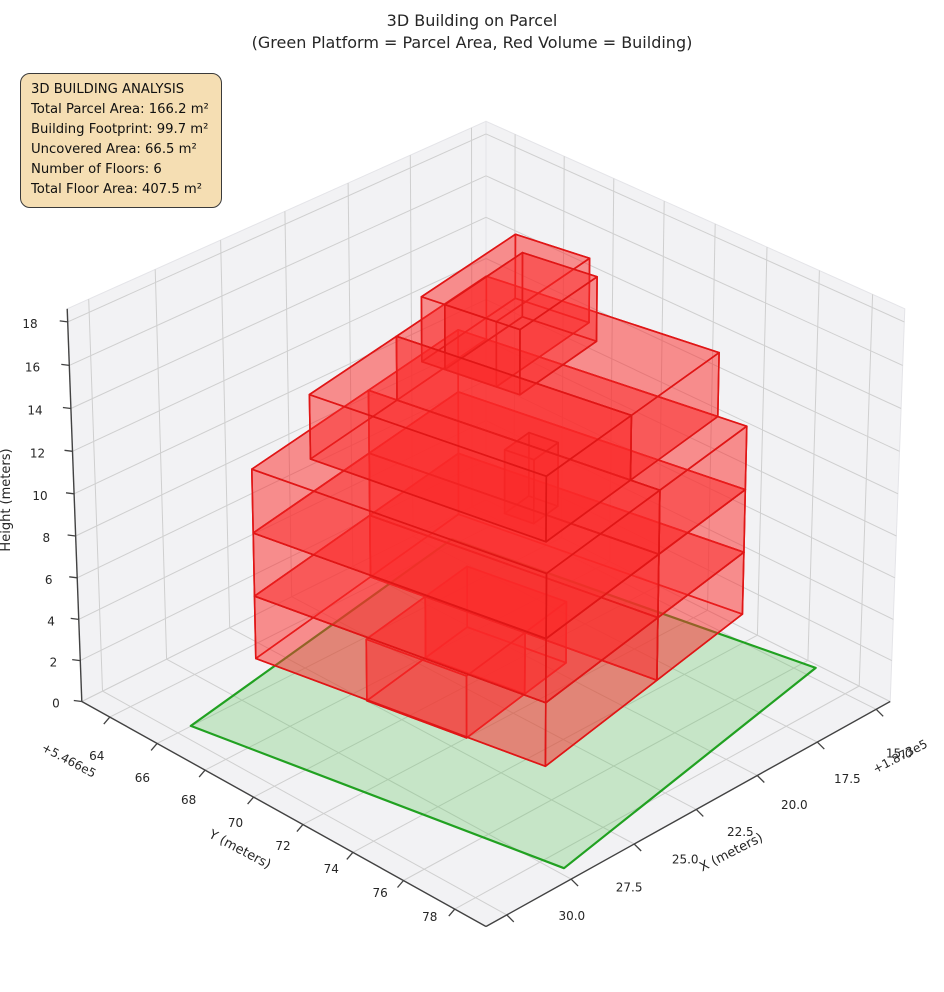 Image resolution: width=944 pixels, height=992 pixels. Describe the element at coordinates (847, 779) in the screenshot. I see `x-tick-label: 17.5` at that location.